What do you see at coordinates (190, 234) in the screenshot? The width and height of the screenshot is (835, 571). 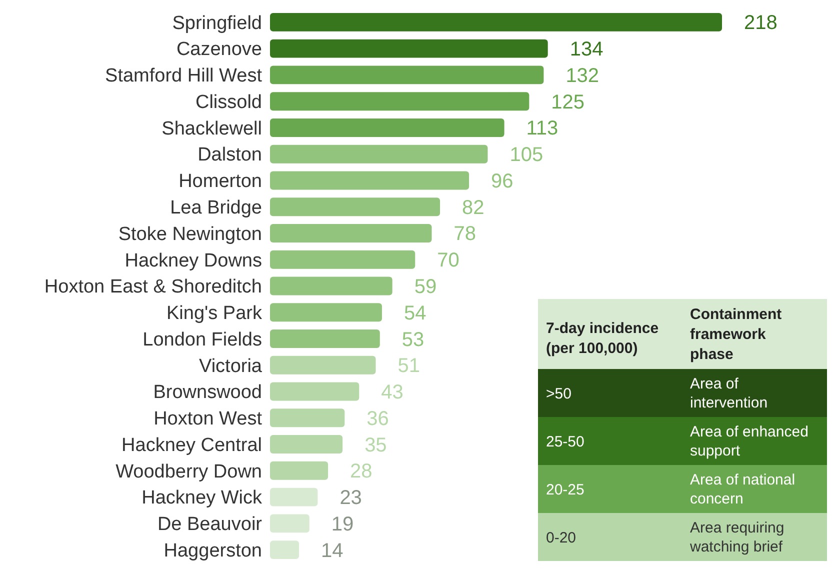 I see `y-tick-label: Stoke Newington` at bounding box center [190, 234].